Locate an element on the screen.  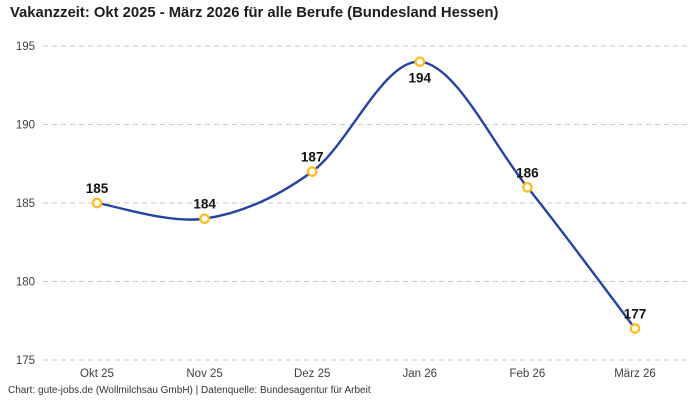
x-tick-label: März 26 is located at coordinates (635, 374).